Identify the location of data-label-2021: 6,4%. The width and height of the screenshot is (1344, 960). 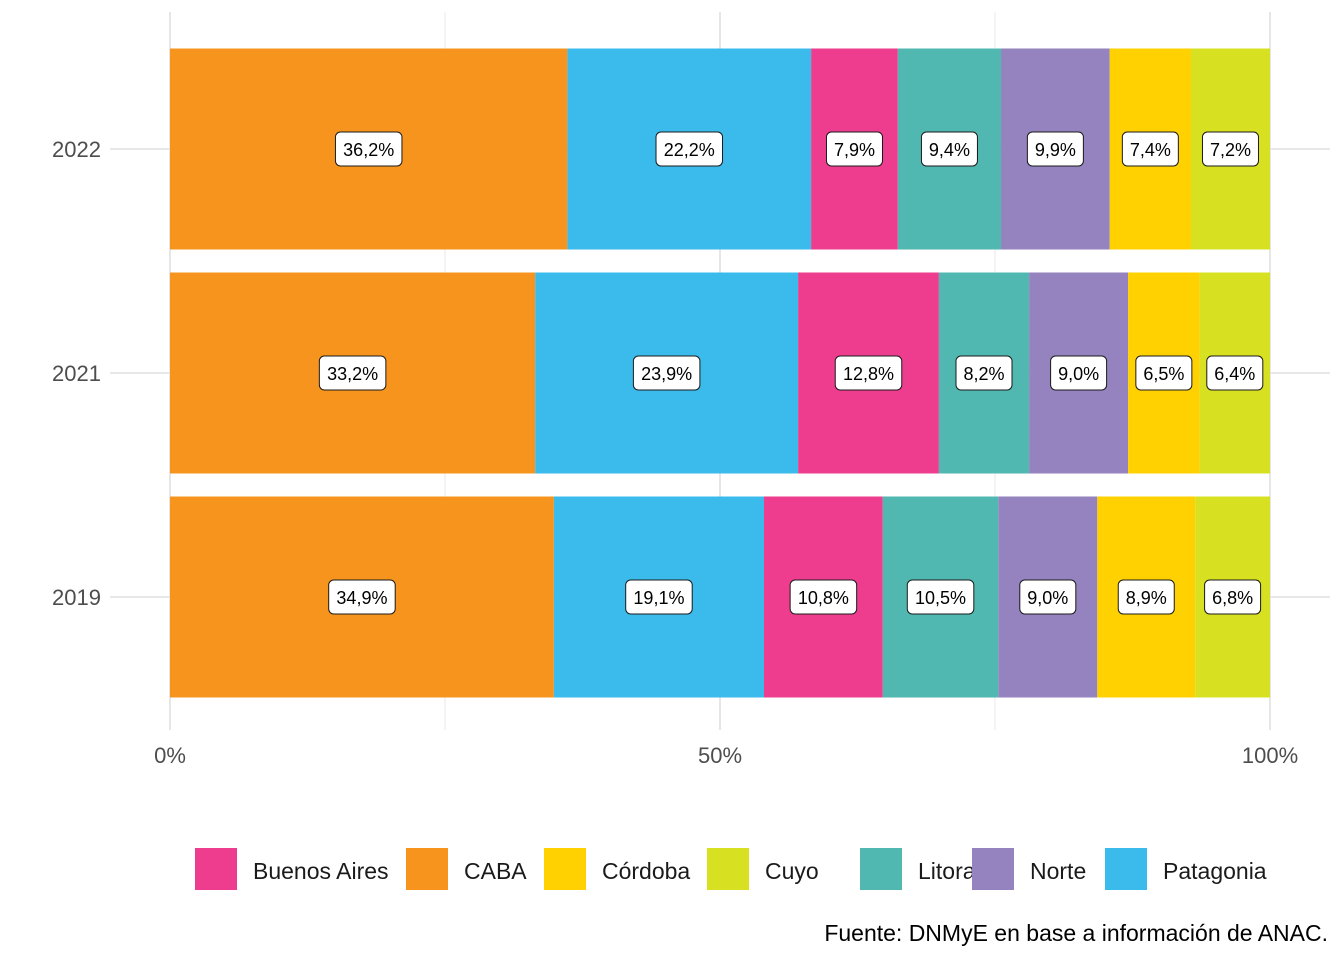
(1235, 373).